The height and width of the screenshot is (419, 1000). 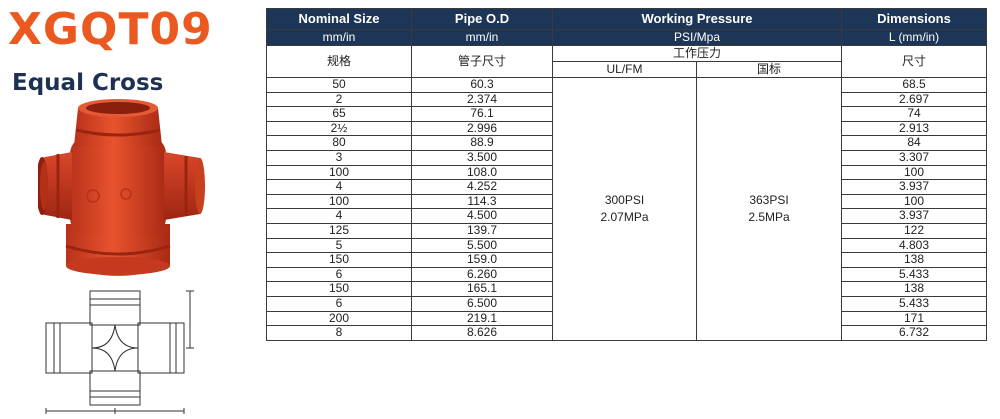 What do you see at coordinates (914, 143) in the screenshot?
I see `dimension-cell: 84` at bounding box center [914, 143].